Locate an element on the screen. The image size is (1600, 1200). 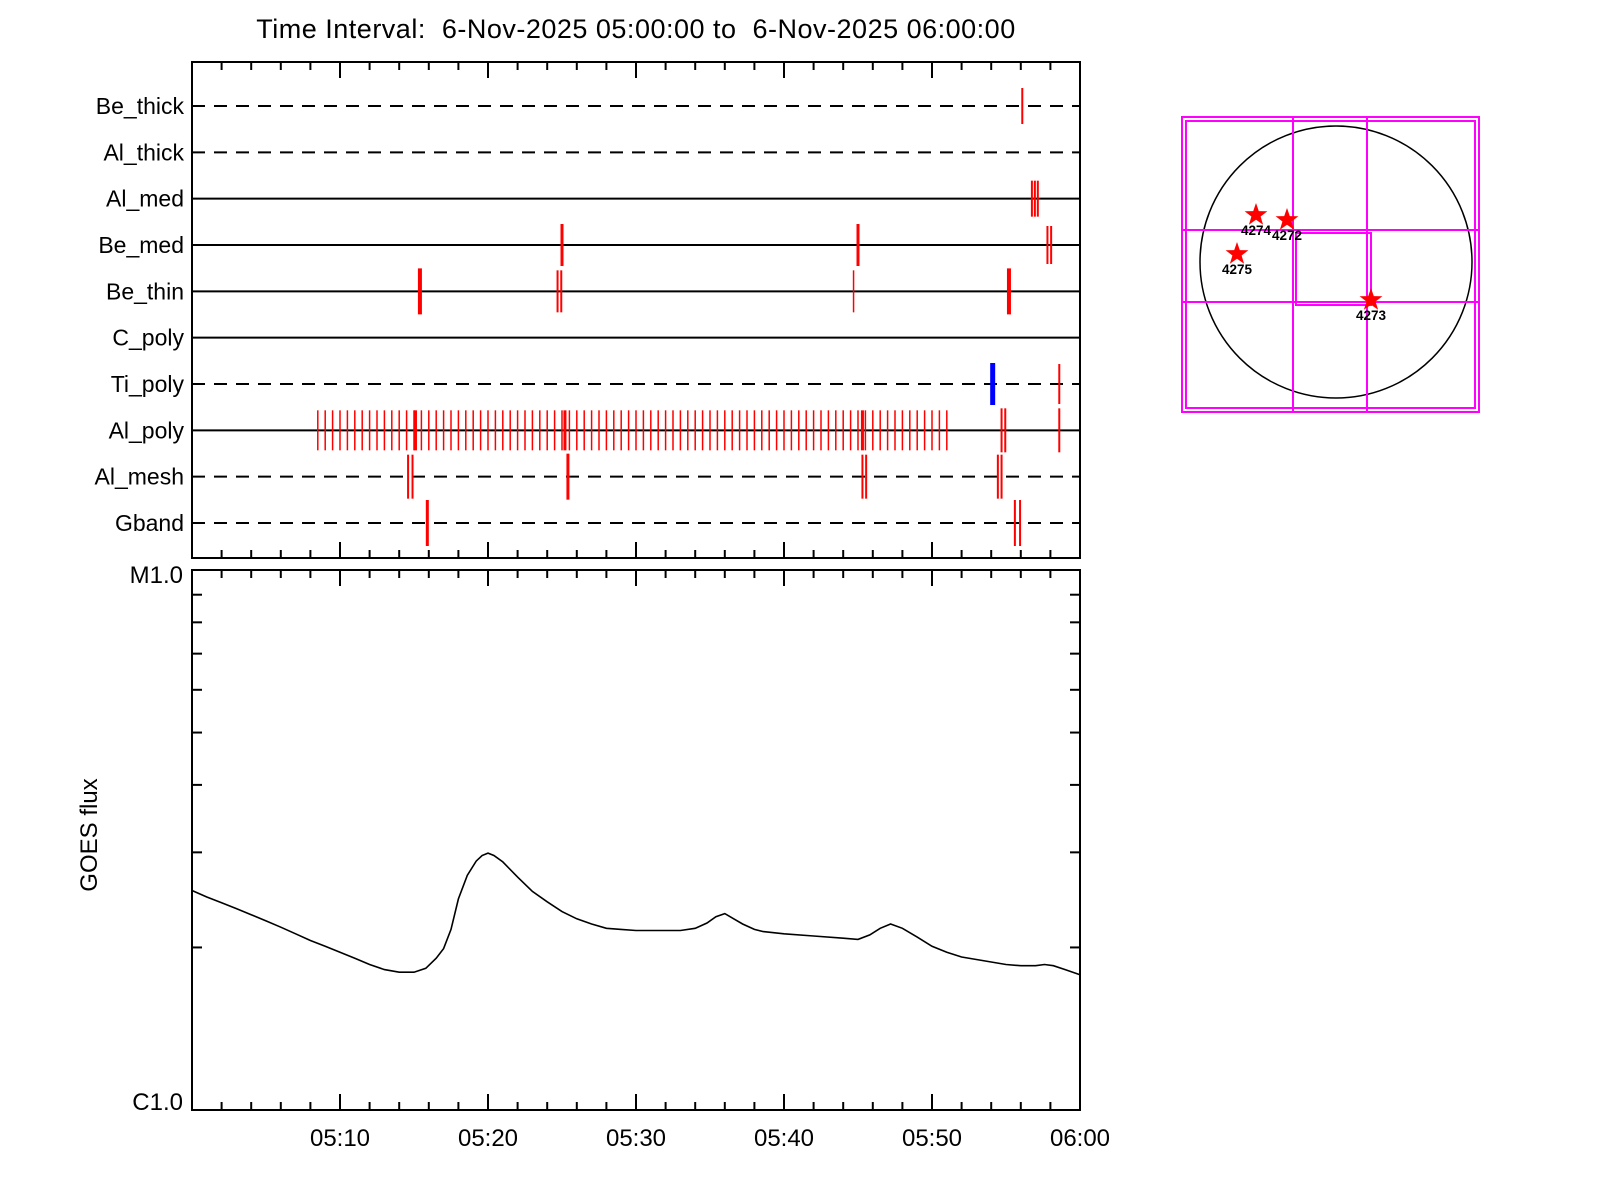
fov-box is located at coordinates (1333, 269).